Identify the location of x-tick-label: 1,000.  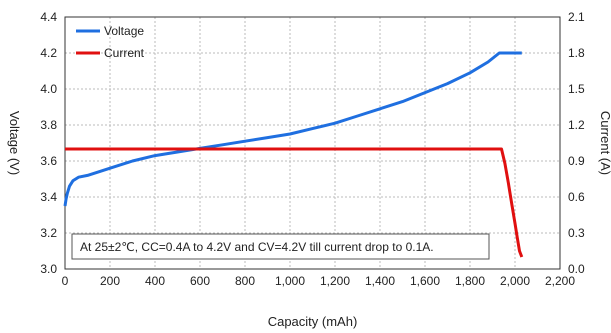
(290, 281).